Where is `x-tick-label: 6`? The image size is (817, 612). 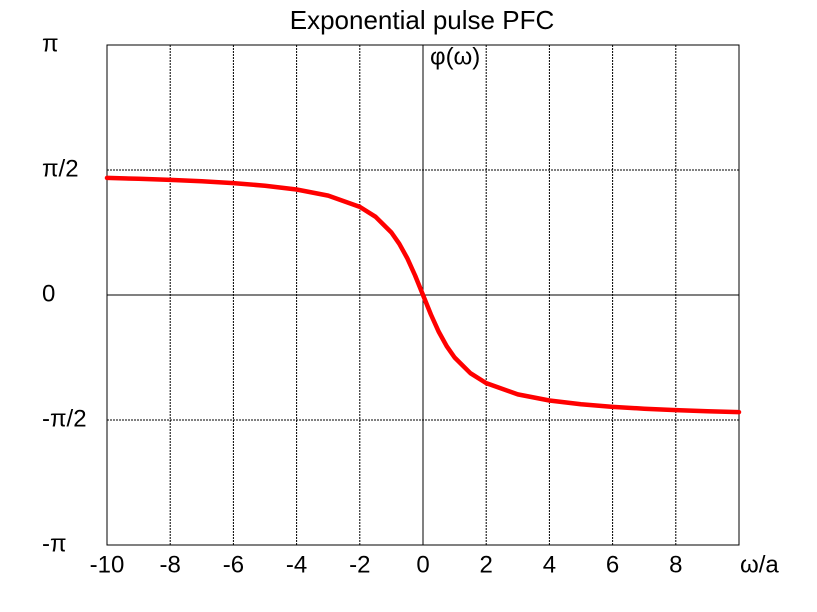
x-tick-label: 6 is located at coordinates (612, 564).